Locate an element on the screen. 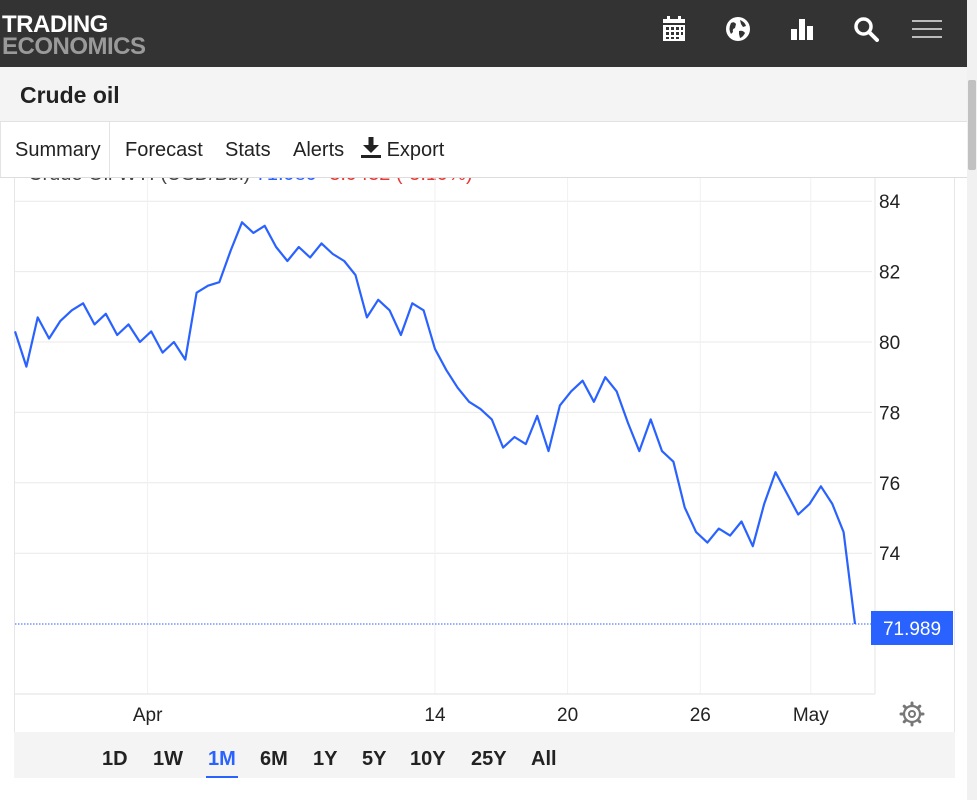  brand-line-2: ECONOMICS is located at coordinates (74, 47).